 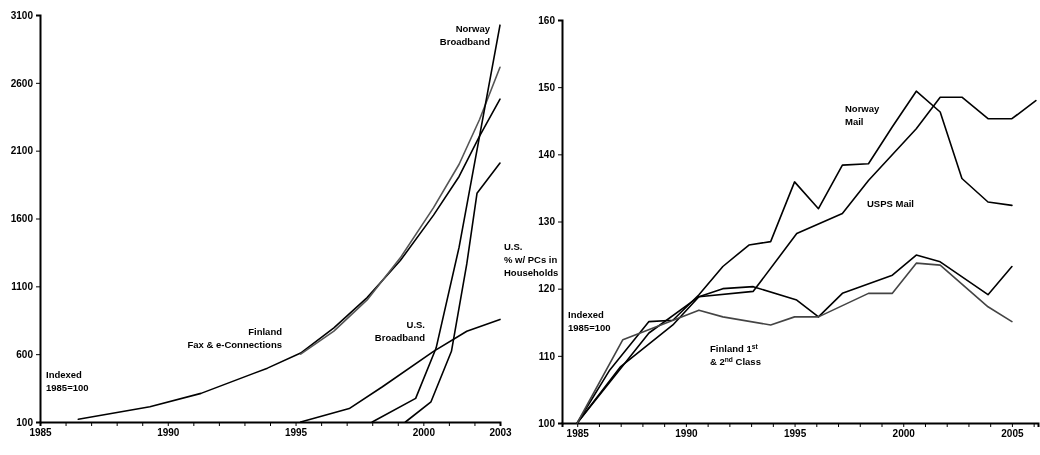 I want to click on annotation: USPS Mail, so click(x=890, y=203).